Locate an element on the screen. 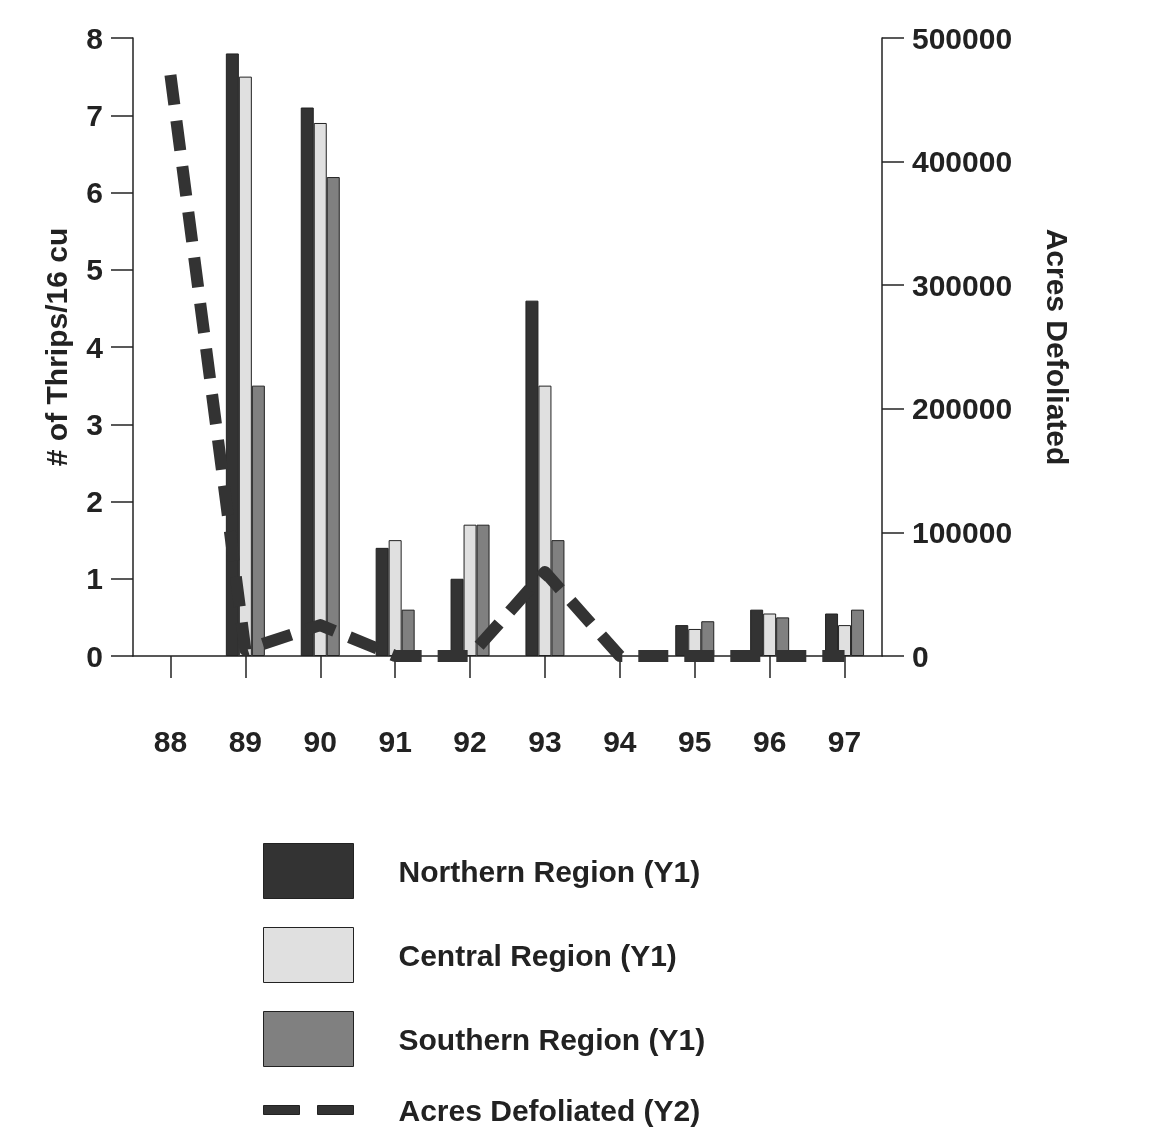 This screenshot has height=1145, width=1154. y-tick-label: 5 is located at coordinates (94, 270).